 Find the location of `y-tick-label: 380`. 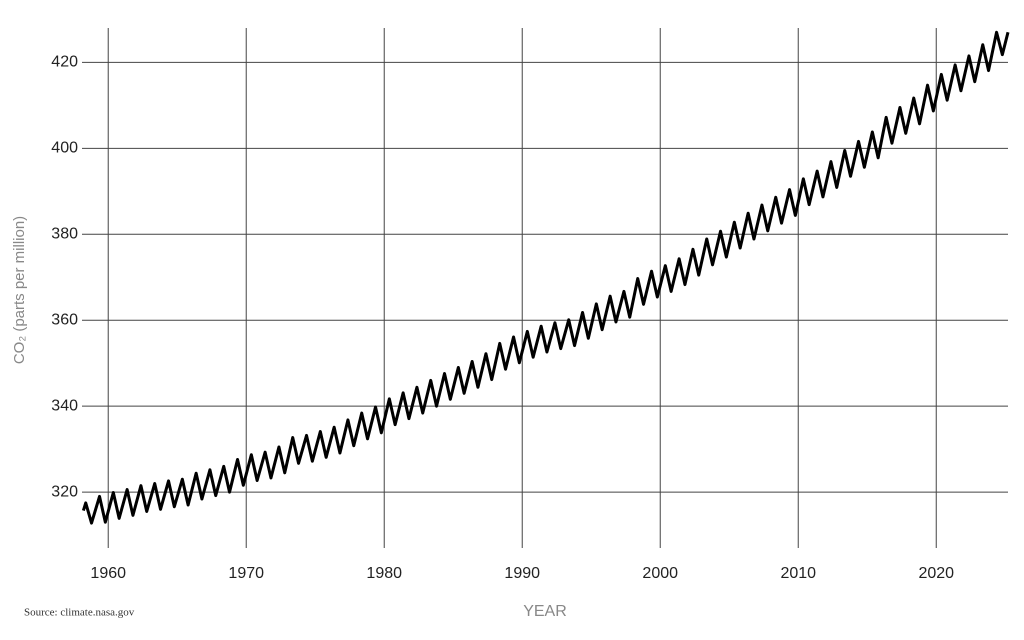

y-tick-label: 380 is located at coordinates (64, 233).